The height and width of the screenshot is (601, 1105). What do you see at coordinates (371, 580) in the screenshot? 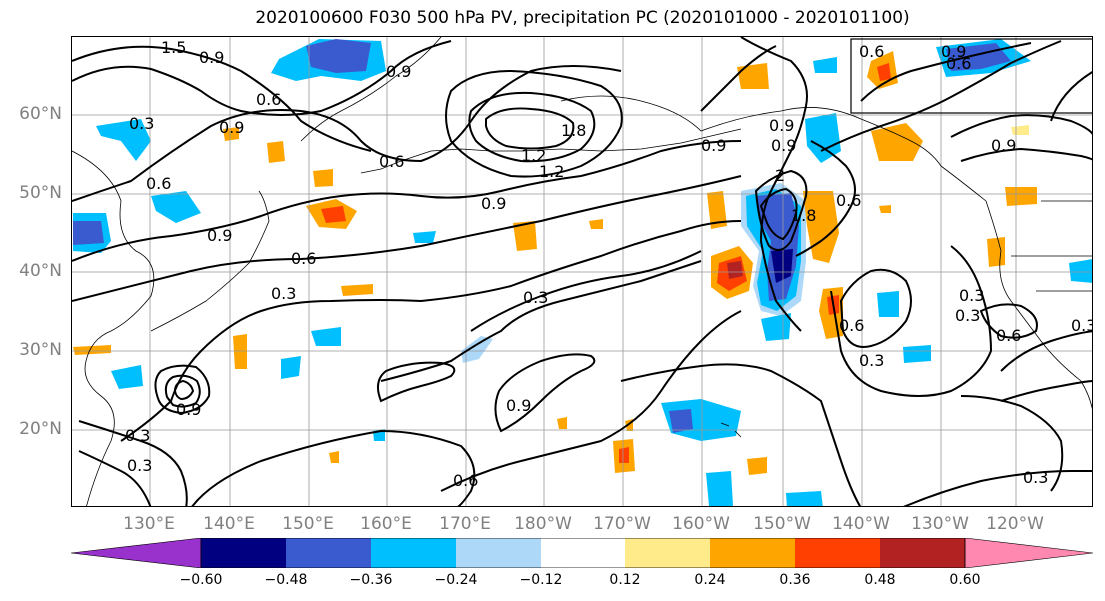
I see `colorbar-tick: −0.36` at bounding box center [371, 580].